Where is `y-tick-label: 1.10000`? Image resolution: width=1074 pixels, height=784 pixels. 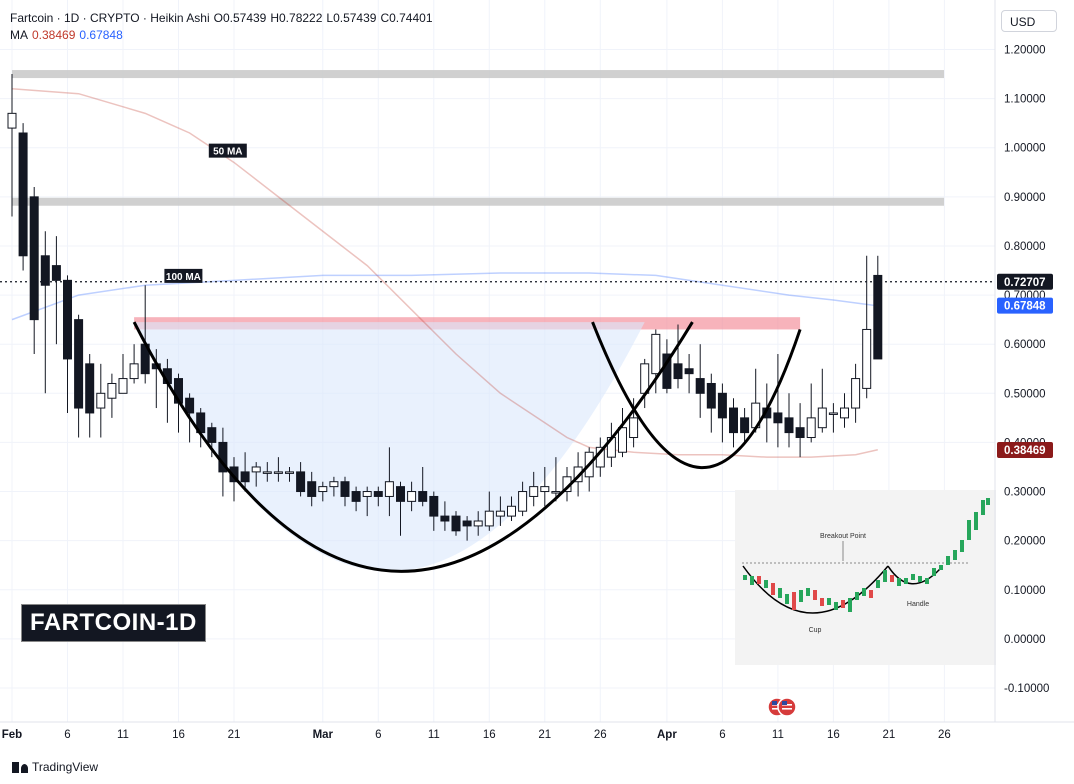 y-tick-label: 1.10000 is located at coordinates (1025, 100).